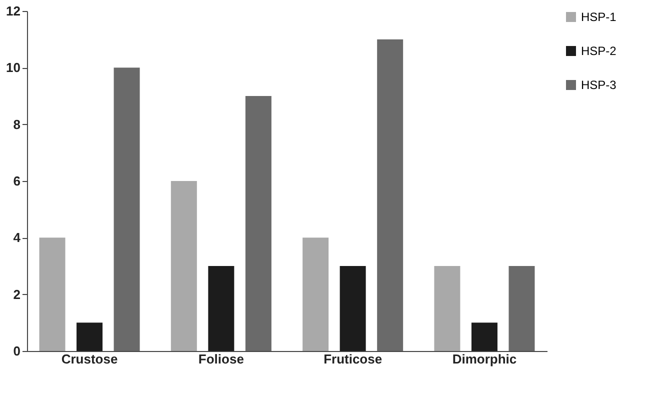 This screenshot has height=409, width=667. I want to click on y-tick-label: 8, so click(16, 124).